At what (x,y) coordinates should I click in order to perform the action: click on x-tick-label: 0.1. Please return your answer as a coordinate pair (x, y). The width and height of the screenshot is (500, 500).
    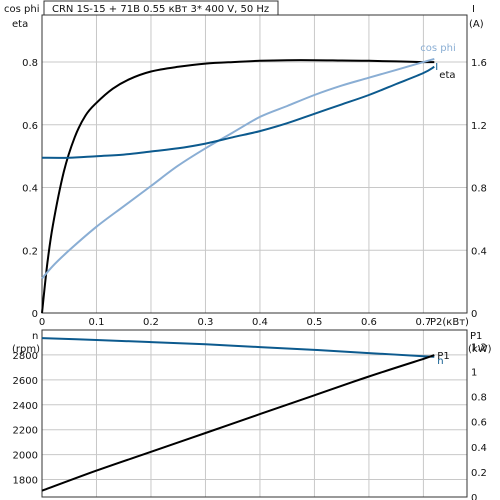
    Looking at the image, I should click on (97, 322).